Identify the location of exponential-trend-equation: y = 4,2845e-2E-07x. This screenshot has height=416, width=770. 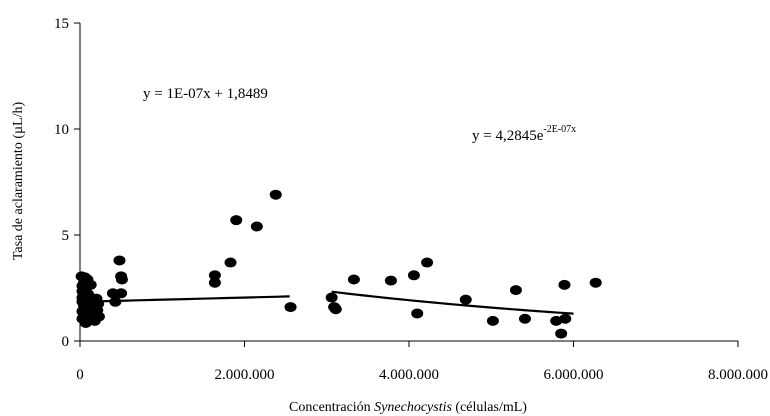
(524, 134).